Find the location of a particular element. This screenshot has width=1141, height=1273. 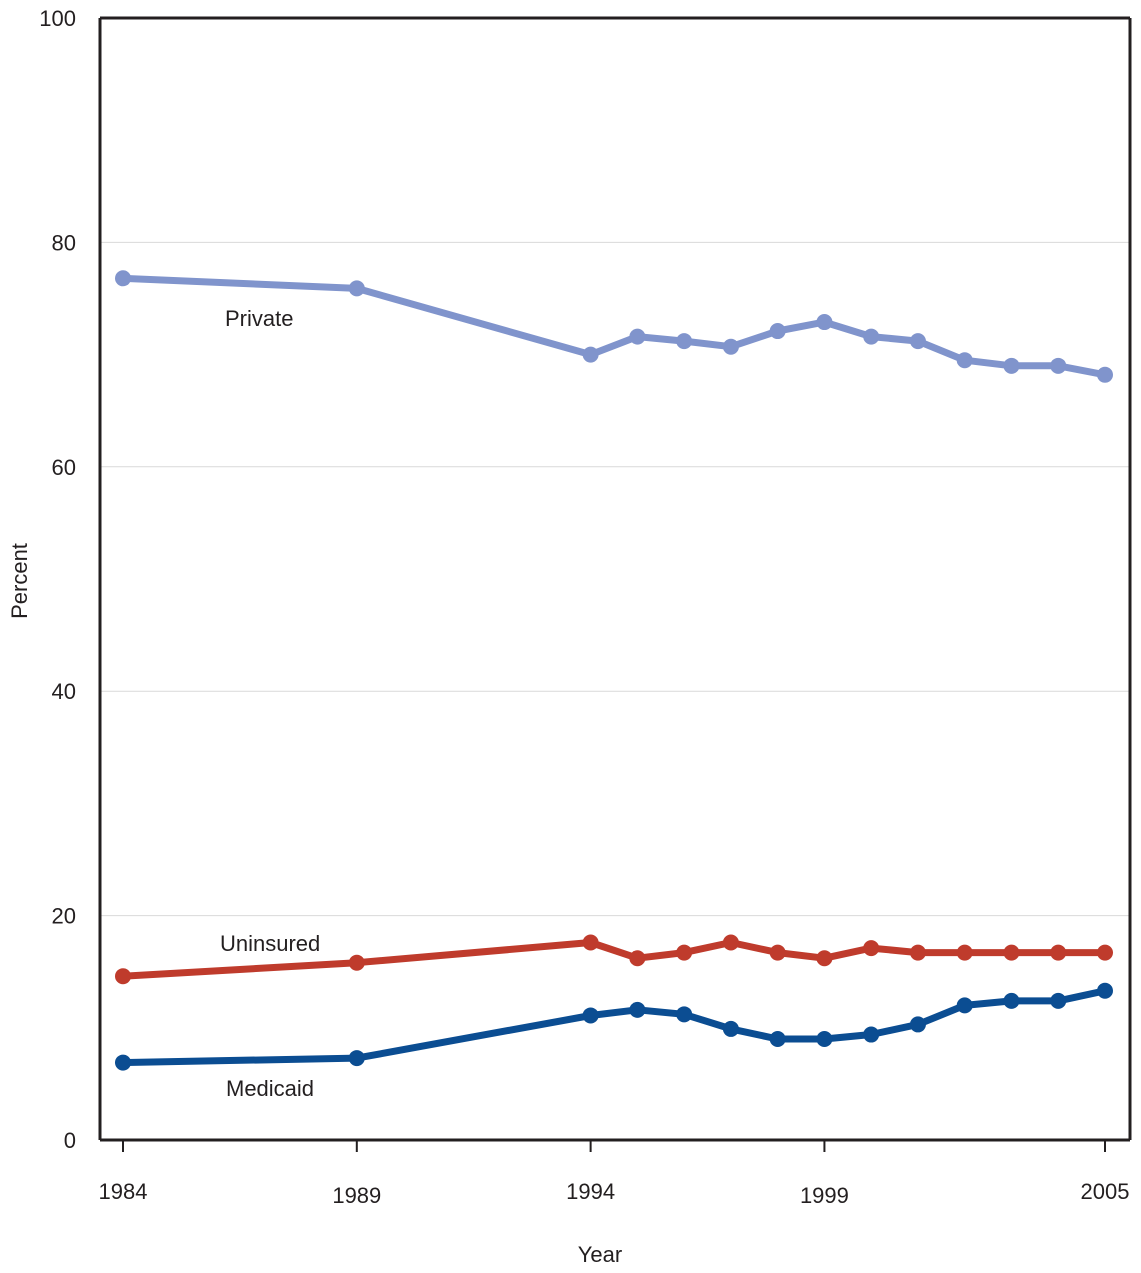

series-medicaid is located at coordinates (614, 1026).